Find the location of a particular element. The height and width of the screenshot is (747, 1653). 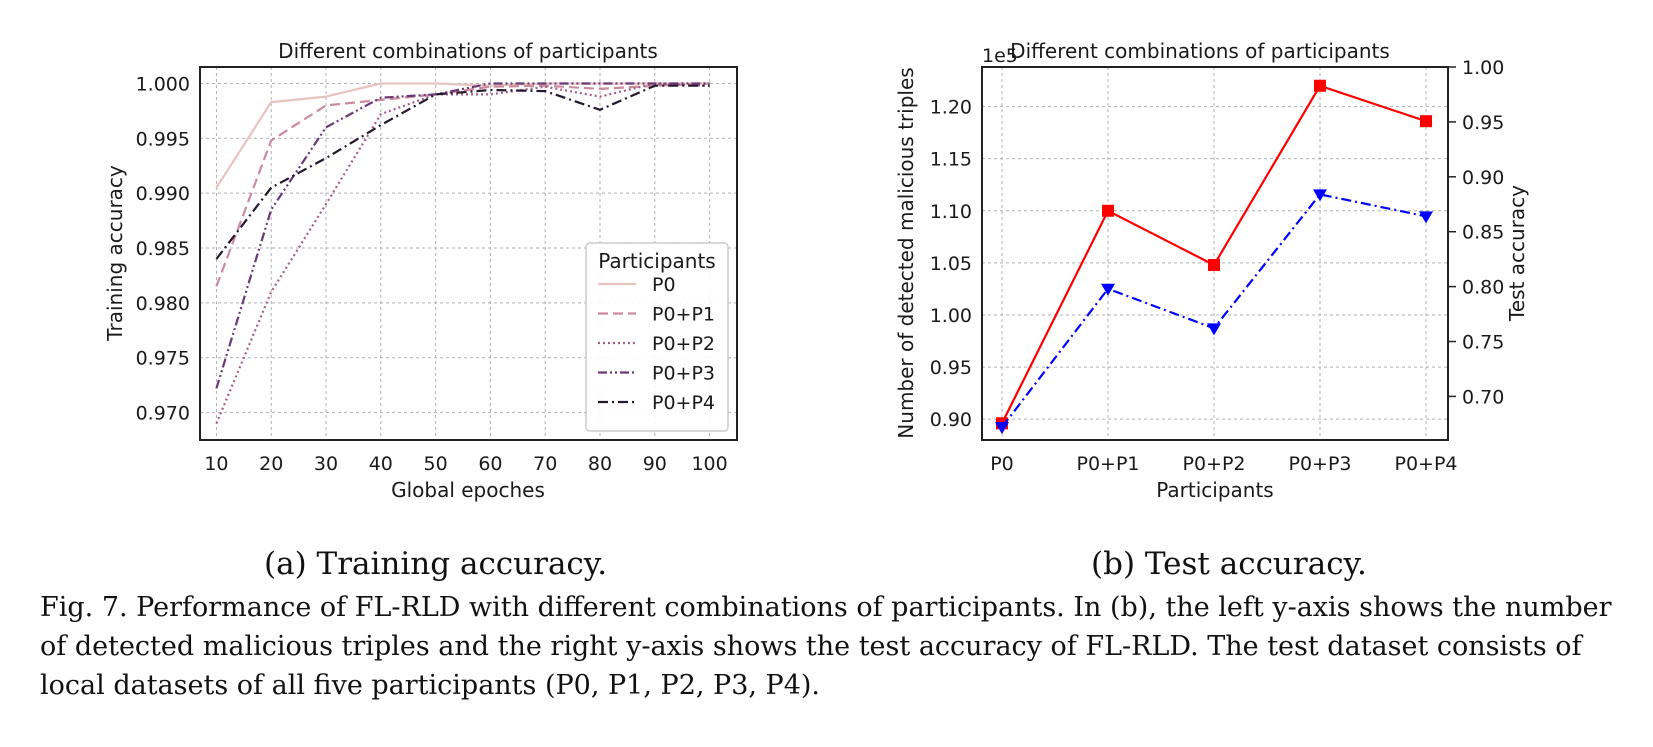

left-y-tick-labels: 0.90 0.95 1.00 1.05 1.10 1.15 1.20 is located at coordinates (951, 264).